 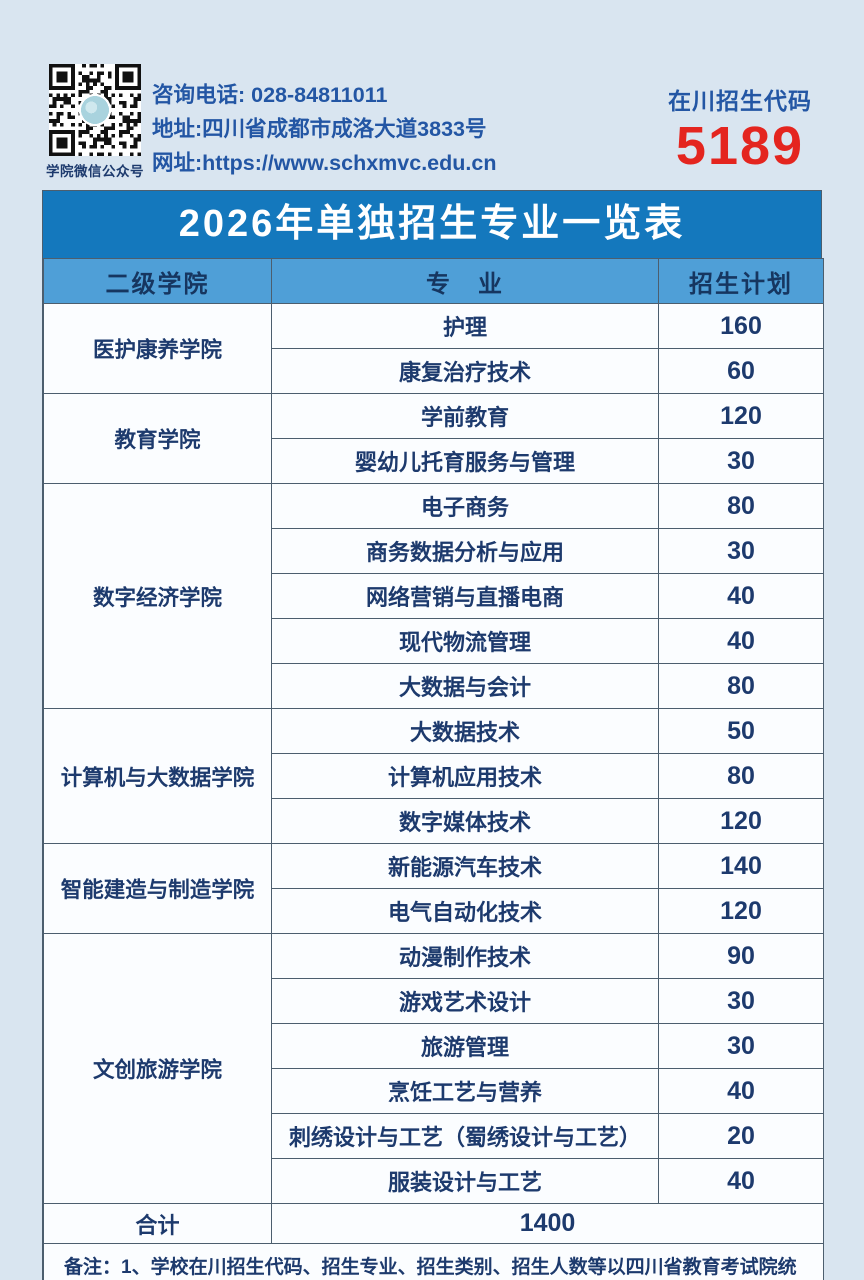 What do you see at coordinates (157, 438) in the screenshot?
I see `college-cell: 教育学院` at bounding box center [157, 438].